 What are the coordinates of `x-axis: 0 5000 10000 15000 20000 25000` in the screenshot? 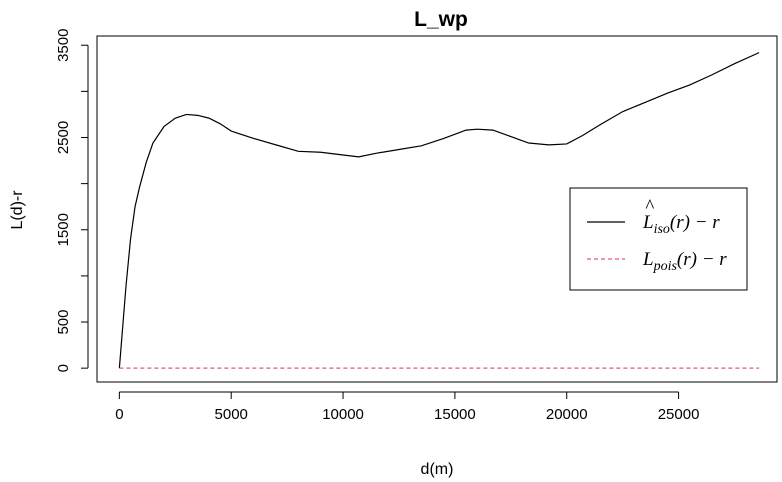 It's located at (407, 407).